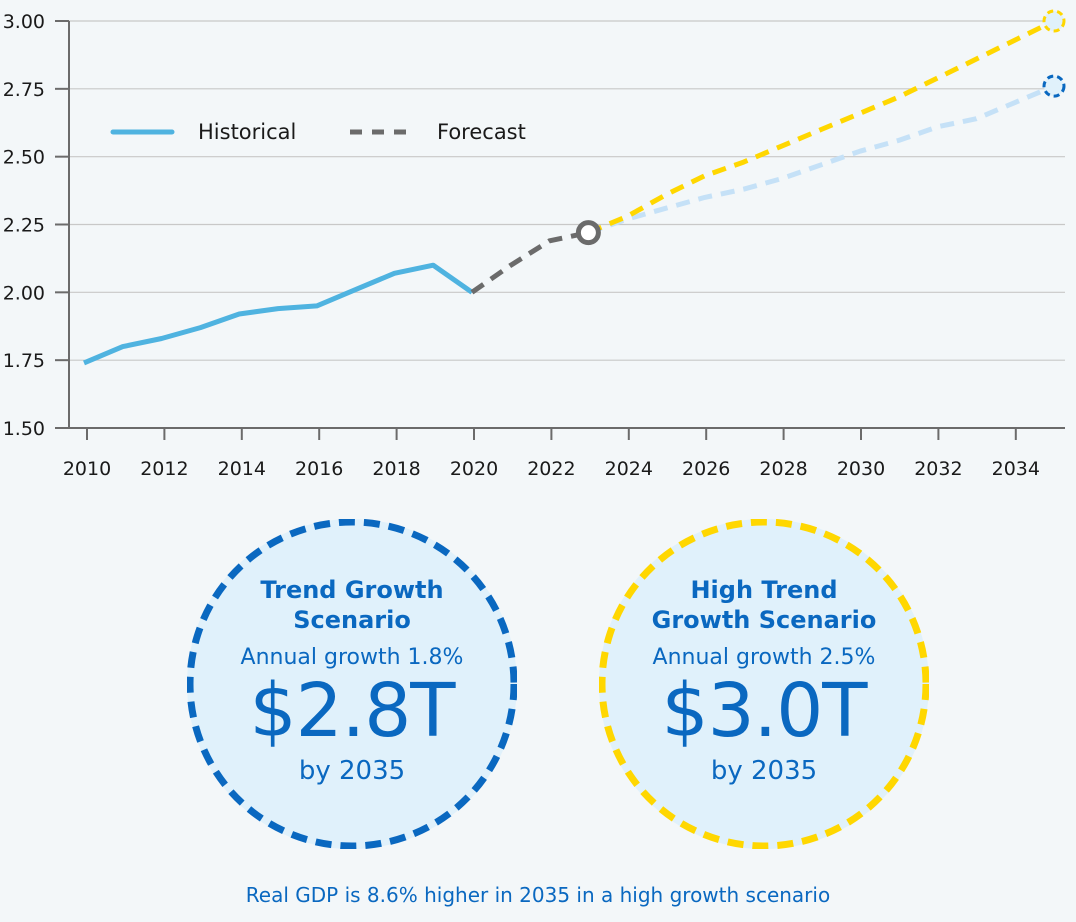 The width and height of the screenshot is (1076, 922). I want to click on x-tick-label: 2014, so click(242, 469).